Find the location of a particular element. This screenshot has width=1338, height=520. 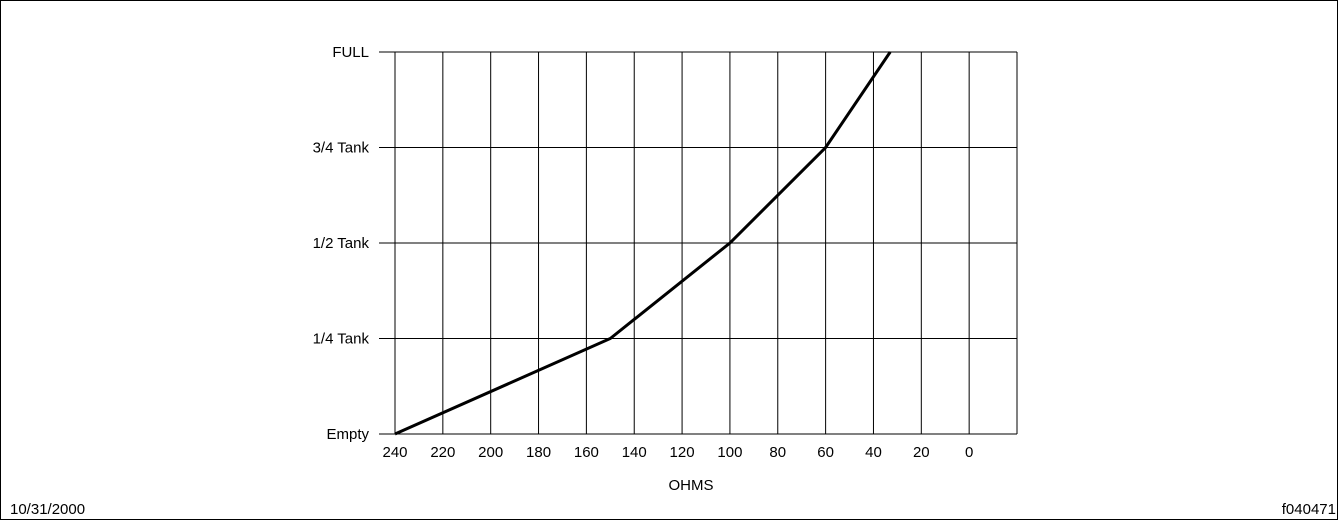

x-tick-label-9: 60 is located at coordinates (825, 452).